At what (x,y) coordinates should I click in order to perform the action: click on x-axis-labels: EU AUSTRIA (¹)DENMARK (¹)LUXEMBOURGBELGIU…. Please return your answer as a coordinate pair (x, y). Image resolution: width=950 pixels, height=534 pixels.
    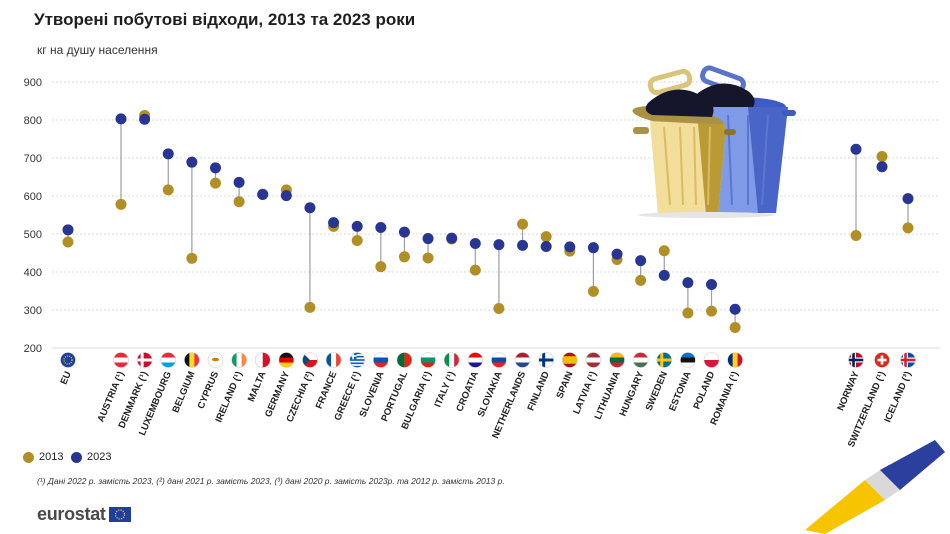
    Looking at the image, I should click on (485, 409).